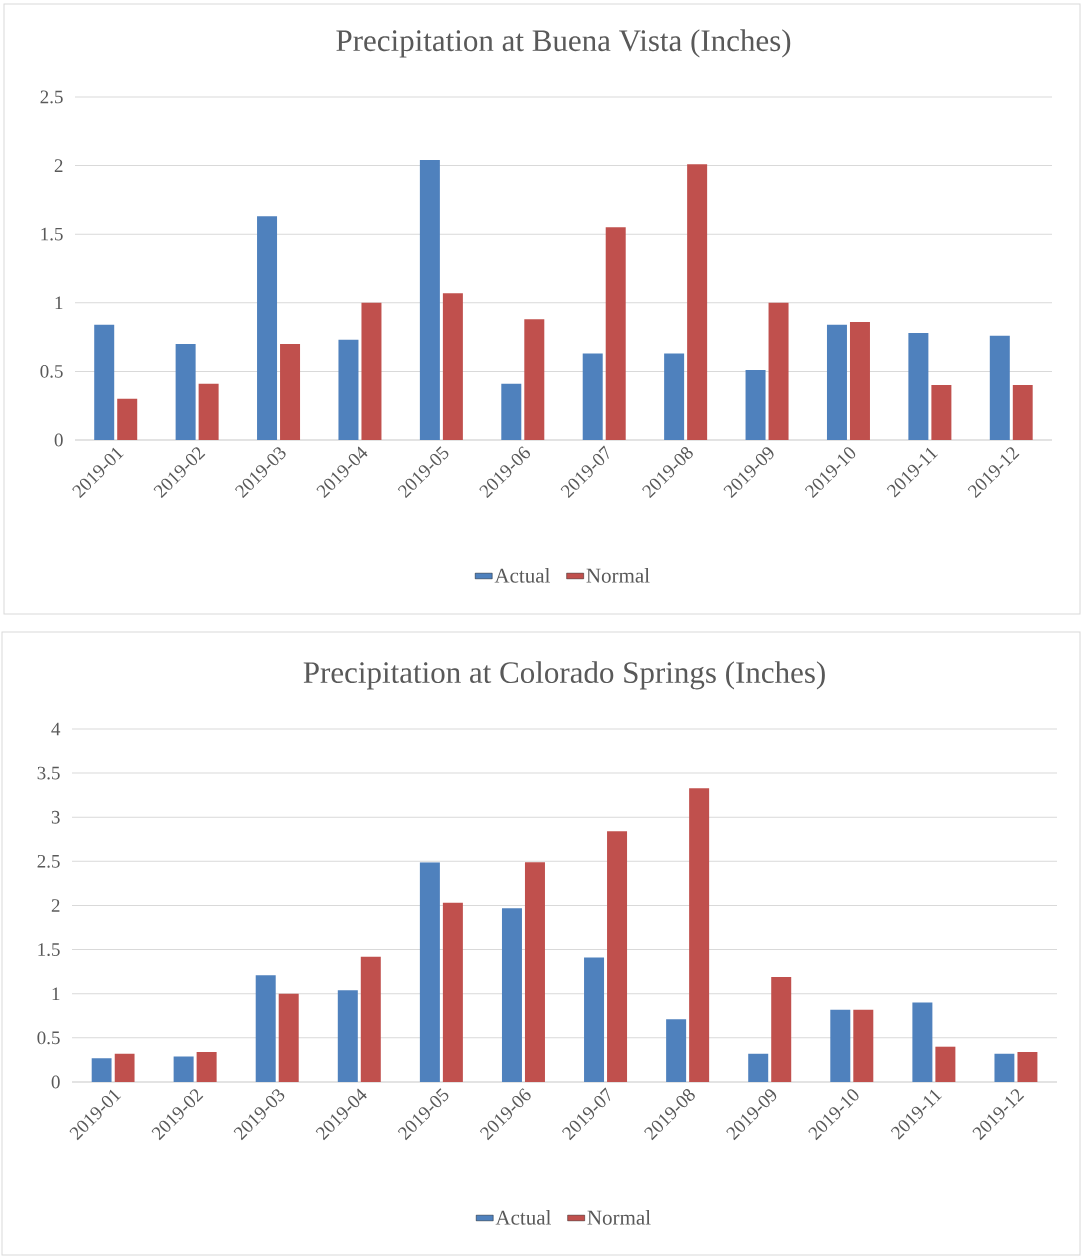 This screenshot has height=1257, width=1082. What do you see at coordinates (56, 729) in the screenshot?
I see `y-tick-label: 4` at bounding box center [56, 729].